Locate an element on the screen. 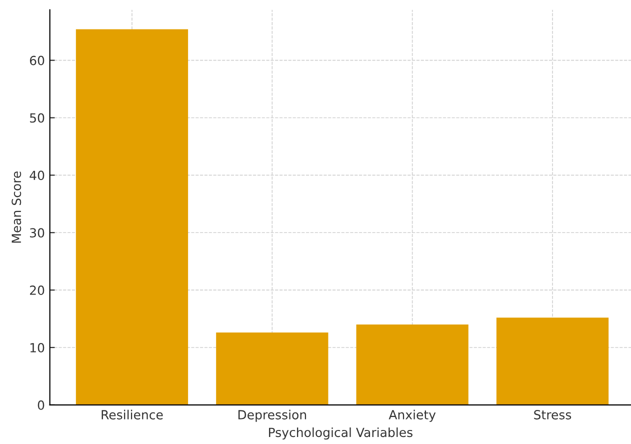 The width and height of the screenshot is (631, 444). y-tick-label: 40 is located at coordinates (37, 175).